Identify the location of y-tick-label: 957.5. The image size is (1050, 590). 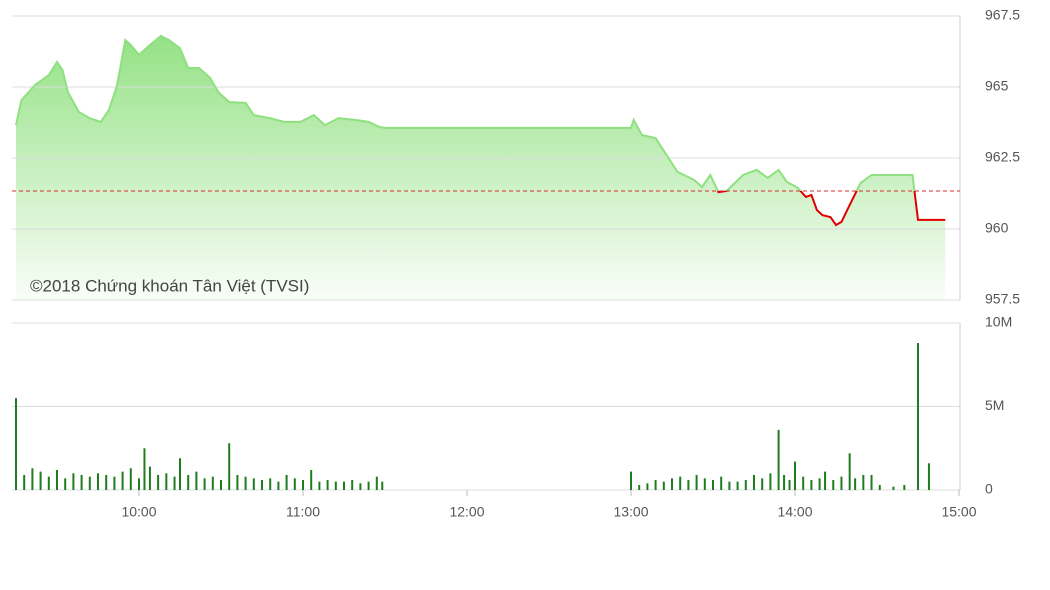
(1002, 299).